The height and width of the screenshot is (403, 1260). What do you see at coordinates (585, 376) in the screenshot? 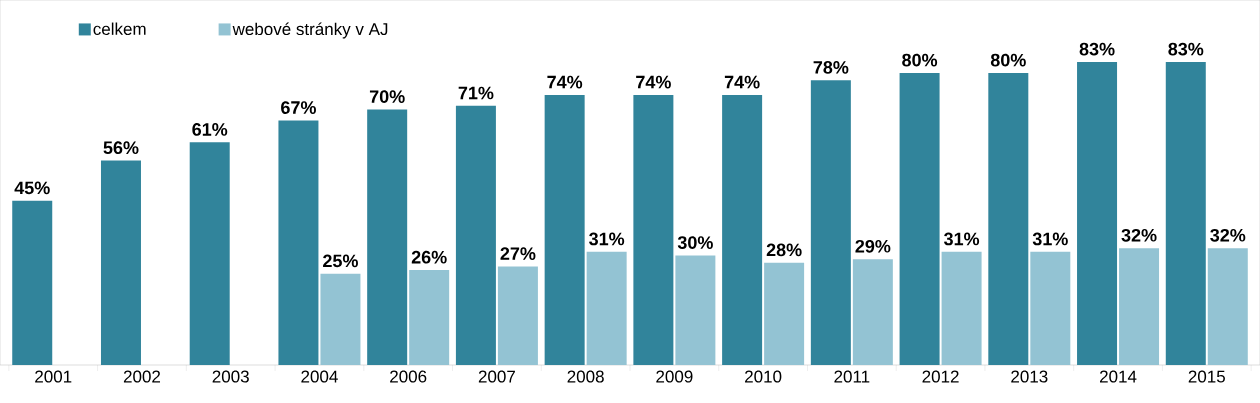
I see `x-tick-label: 2008` at bounding box center [585, 376].